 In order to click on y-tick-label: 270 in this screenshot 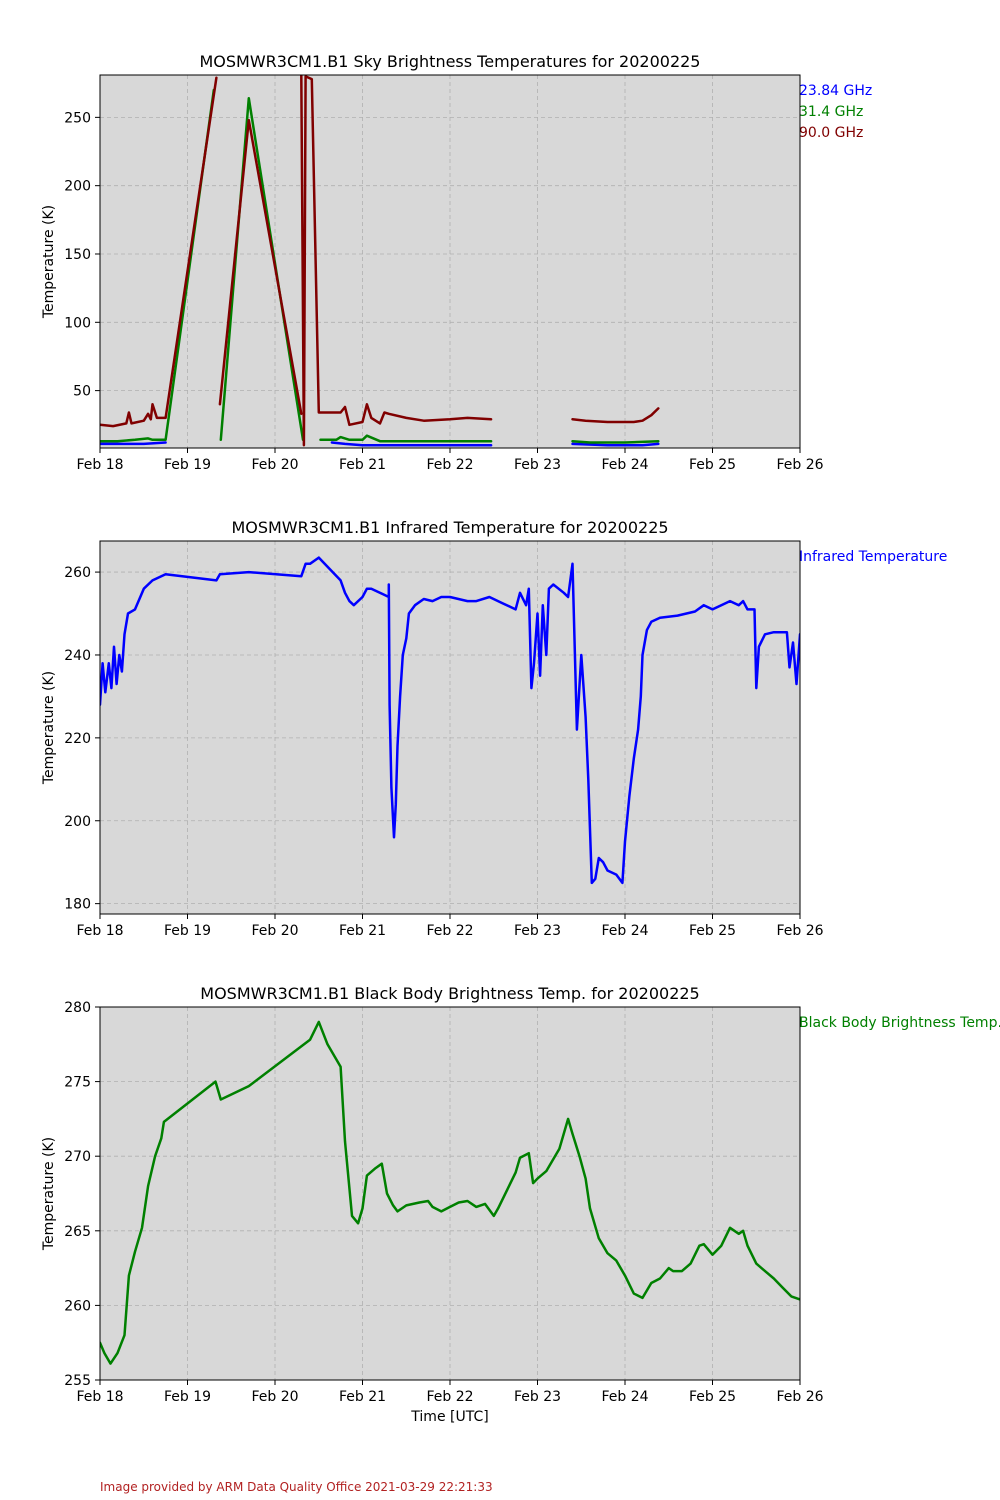, I will do `click(77, 1157)`.